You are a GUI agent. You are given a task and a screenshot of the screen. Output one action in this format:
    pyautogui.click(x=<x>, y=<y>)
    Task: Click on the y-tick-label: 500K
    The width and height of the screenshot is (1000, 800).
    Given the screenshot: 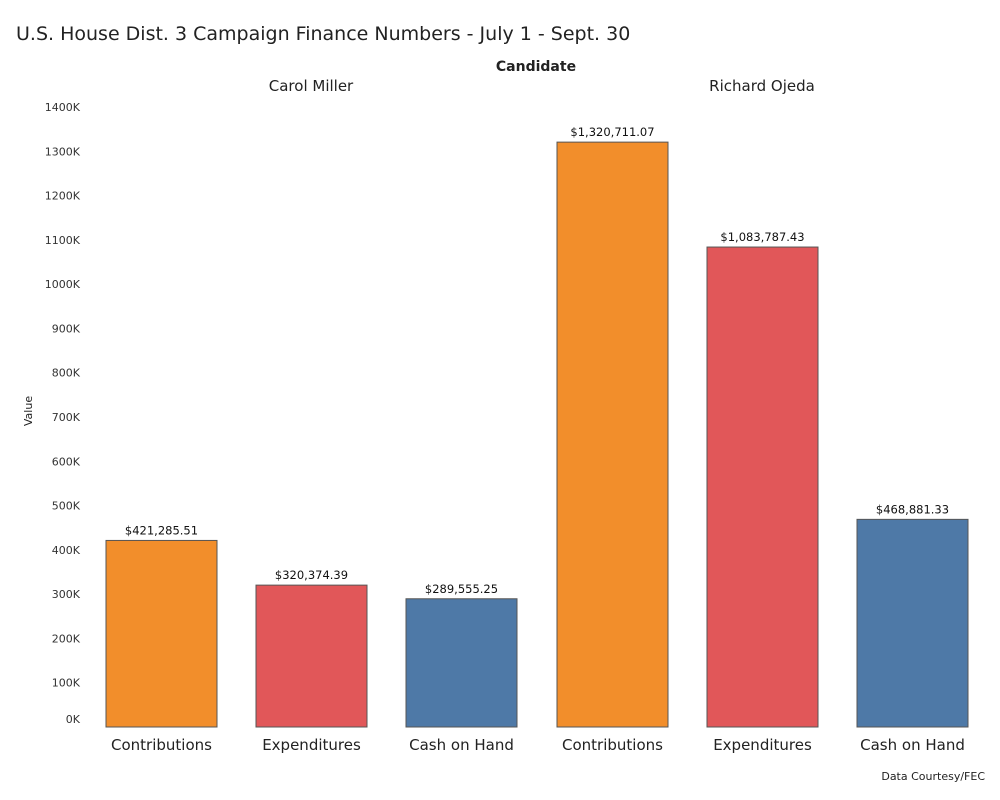 What is the action you would take?
    pyautogui.click(x=66, y=506)
    